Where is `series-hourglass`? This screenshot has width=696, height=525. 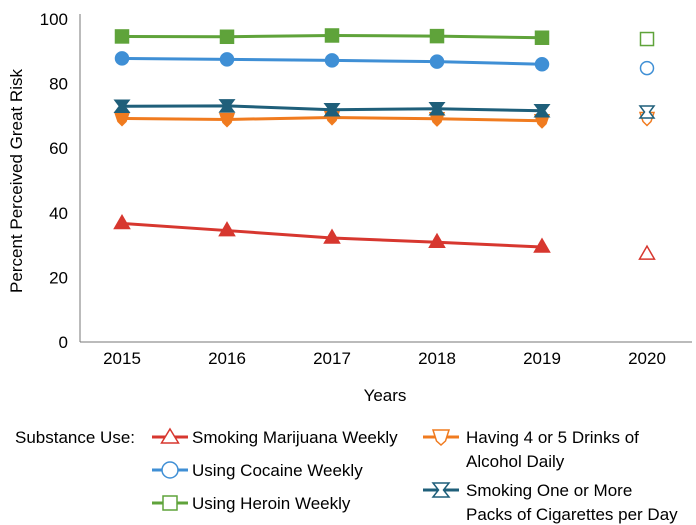
series-hourglass is located at coordinates (384, 109).